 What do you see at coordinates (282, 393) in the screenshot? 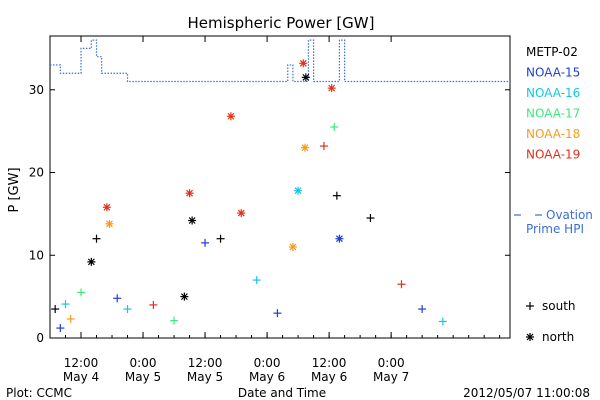
I see `x-axis-label: Date and Time` at bounding box center [282, 393].